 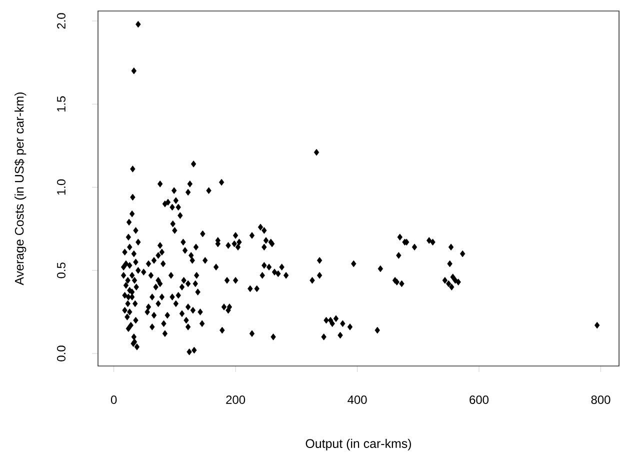 What do you see at coordinates (61, 104) in the screenshot?
I see `y-tick-label: 1.5` at bounding box center [61, 104].